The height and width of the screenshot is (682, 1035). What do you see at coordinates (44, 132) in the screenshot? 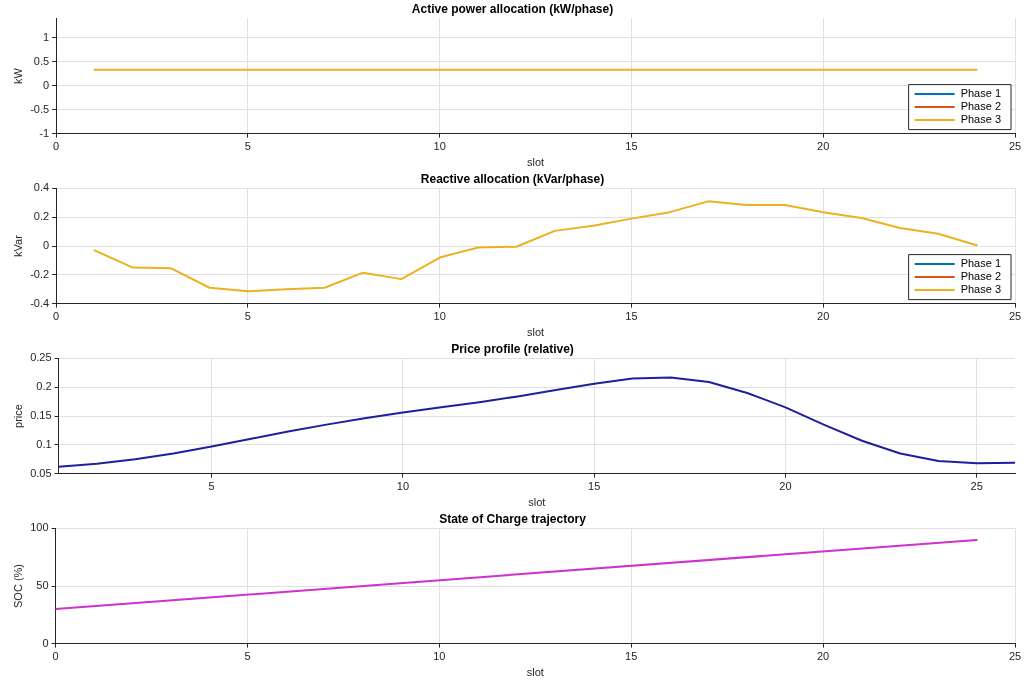
I see `y-tick-label: -1` at bounding box center [44, 132].